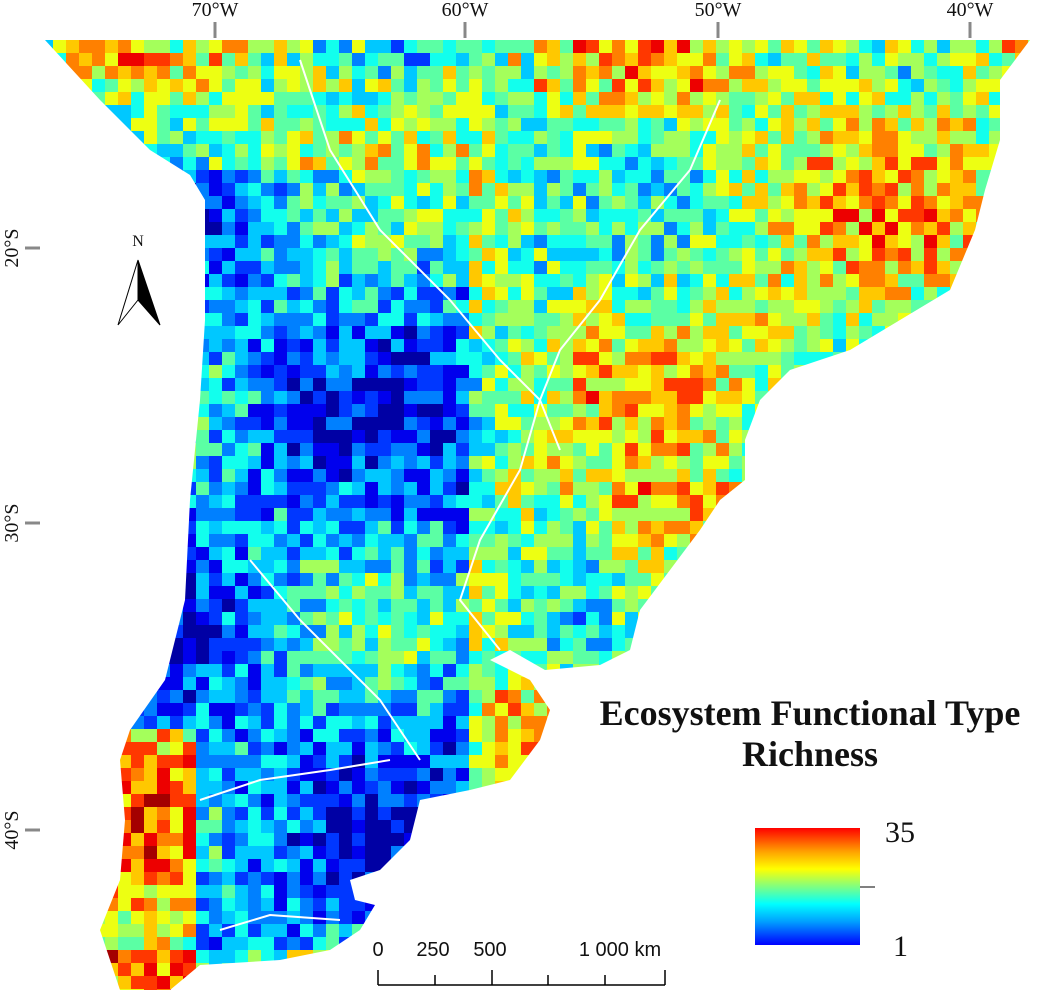  I want to click on latitude-label: 40°S, so click(12, 829).